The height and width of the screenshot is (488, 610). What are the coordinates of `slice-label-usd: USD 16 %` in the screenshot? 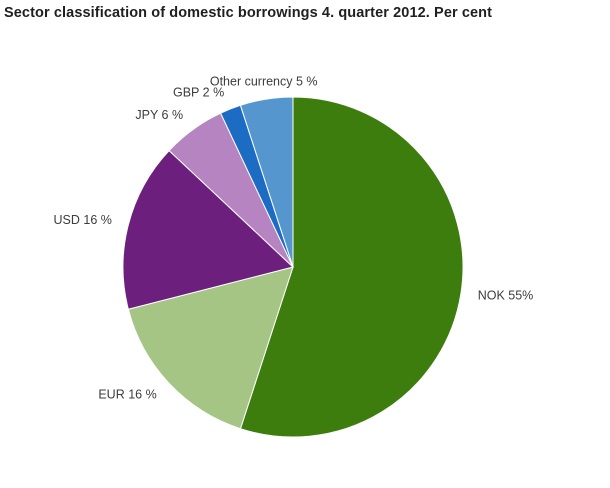 It's located at (83, 220).